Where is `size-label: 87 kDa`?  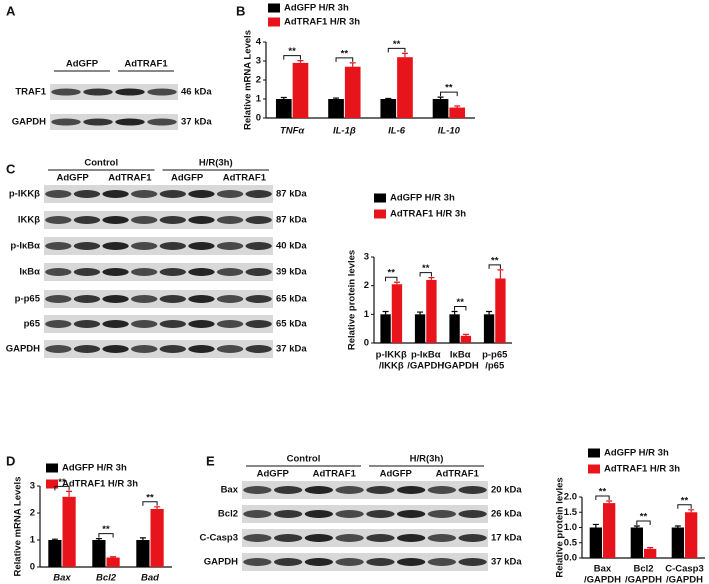
size-label: 87 kDa is located at coordinates (291, 194).